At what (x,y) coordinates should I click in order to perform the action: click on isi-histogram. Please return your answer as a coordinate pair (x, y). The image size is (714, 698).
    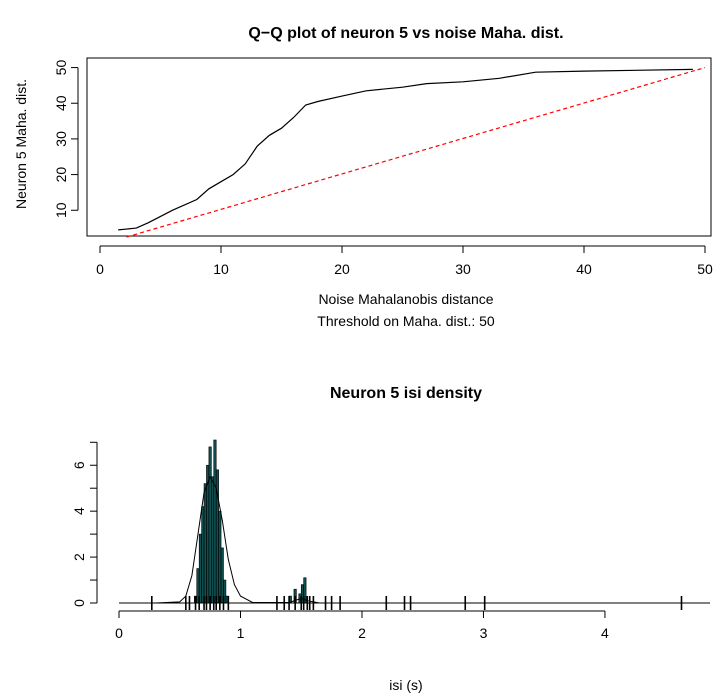
    Looking at the image, I should click on (250, 521).